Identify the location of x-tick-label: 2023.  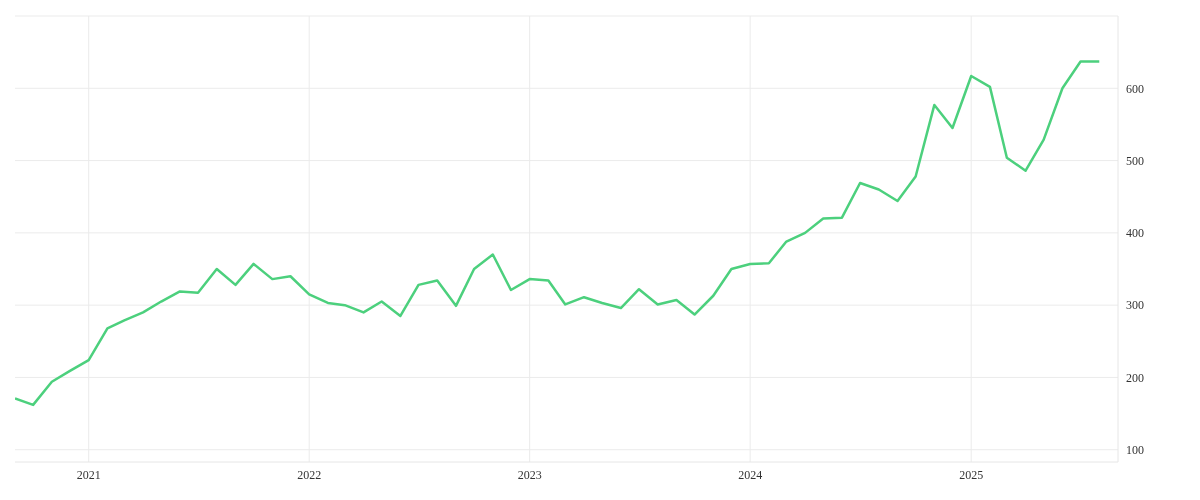
(529, 474).